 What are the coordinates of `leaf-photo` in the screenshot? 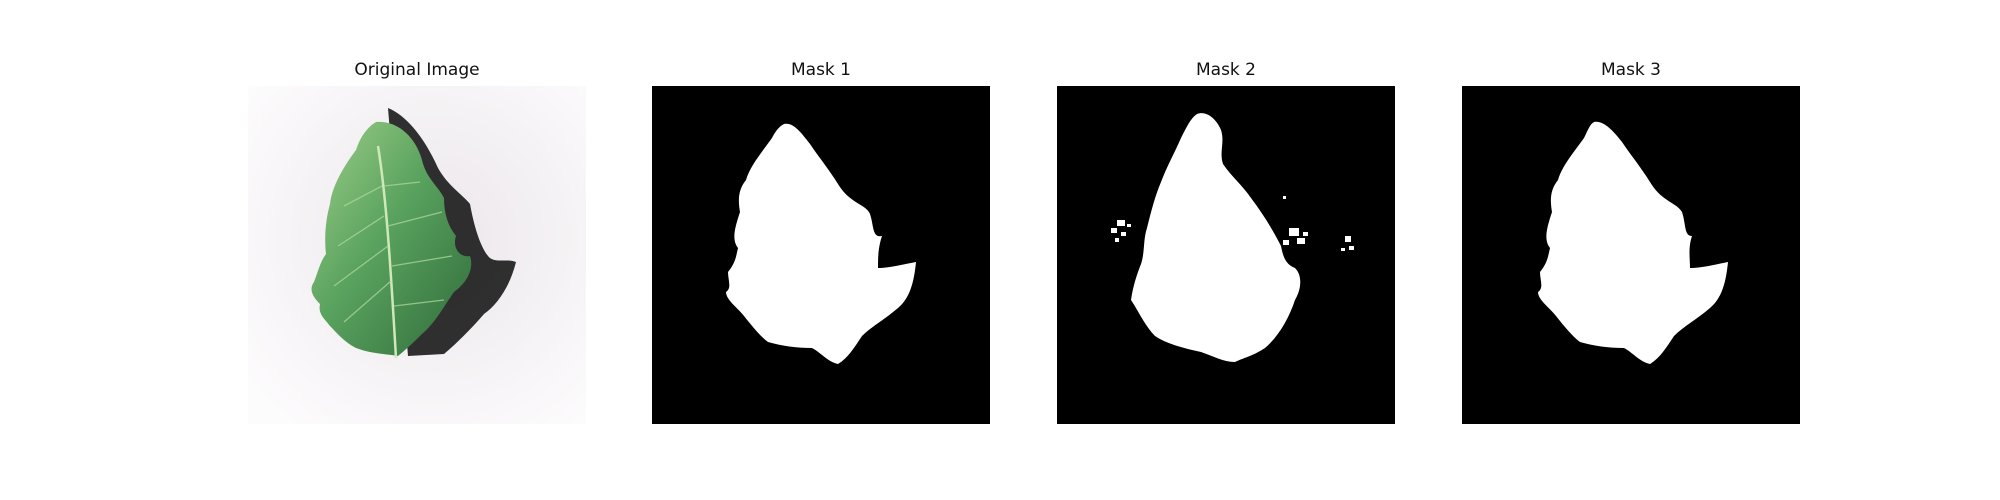 It's located at (417, 255).